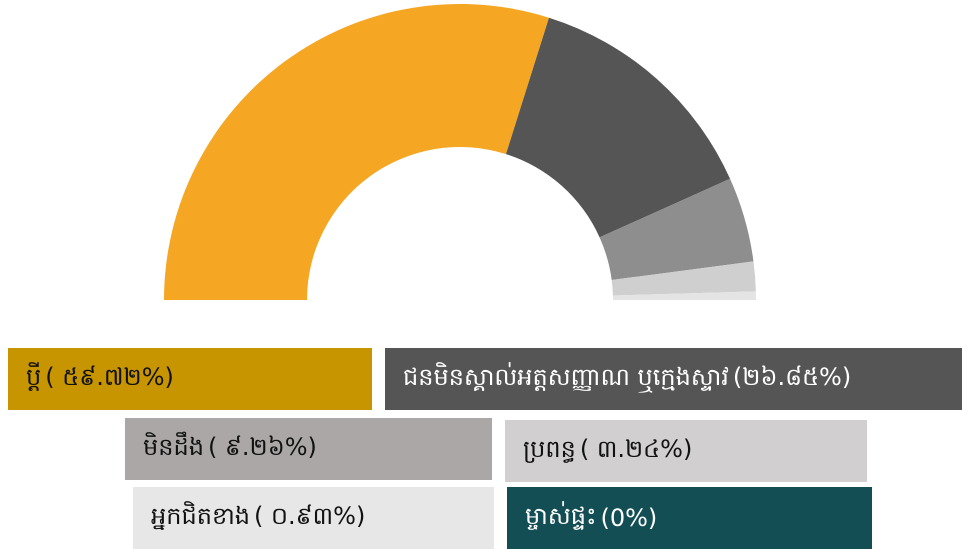 Image resolution: width=966 pixels, height=549 pixels. Describe the element at coordinates (561, 515) in the screenshot. I see `legend-label: ម្ចាស់ផ្ទះ` at that location.